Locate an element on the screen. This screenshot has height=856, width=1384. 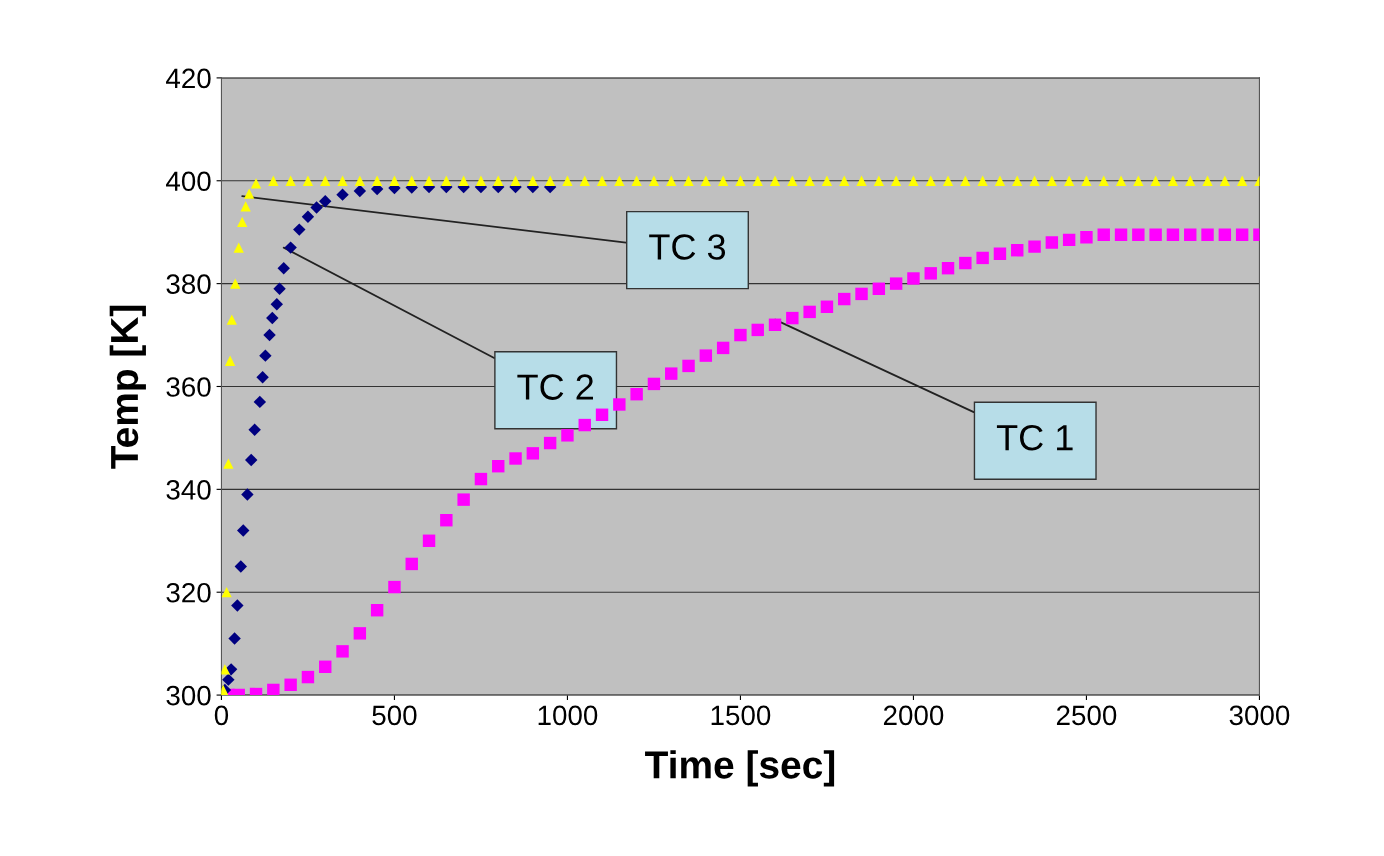
x-tick-label: 500 is located at coordinates (394, 715).